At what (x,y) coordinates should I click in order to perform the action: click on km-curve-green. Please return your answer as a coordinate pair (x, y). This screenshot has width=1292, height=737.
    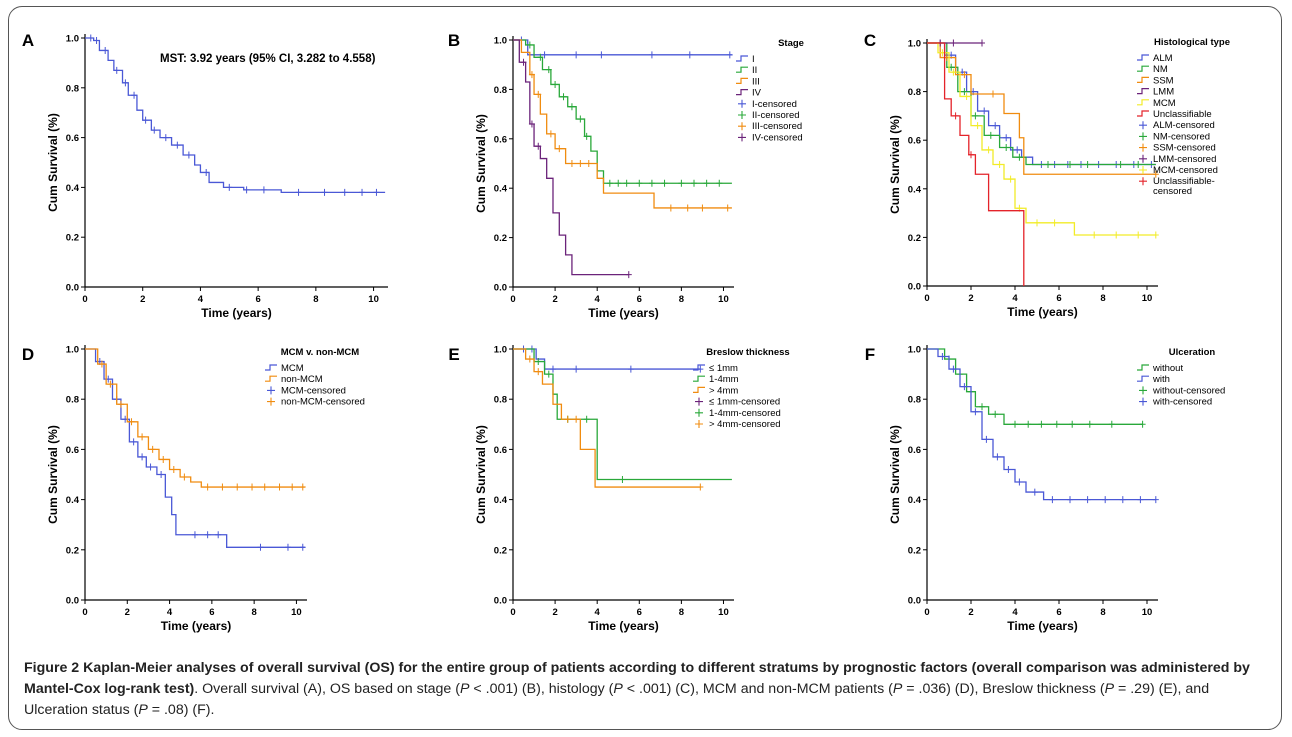
    Looking at the image, I should click on (1035, 386).